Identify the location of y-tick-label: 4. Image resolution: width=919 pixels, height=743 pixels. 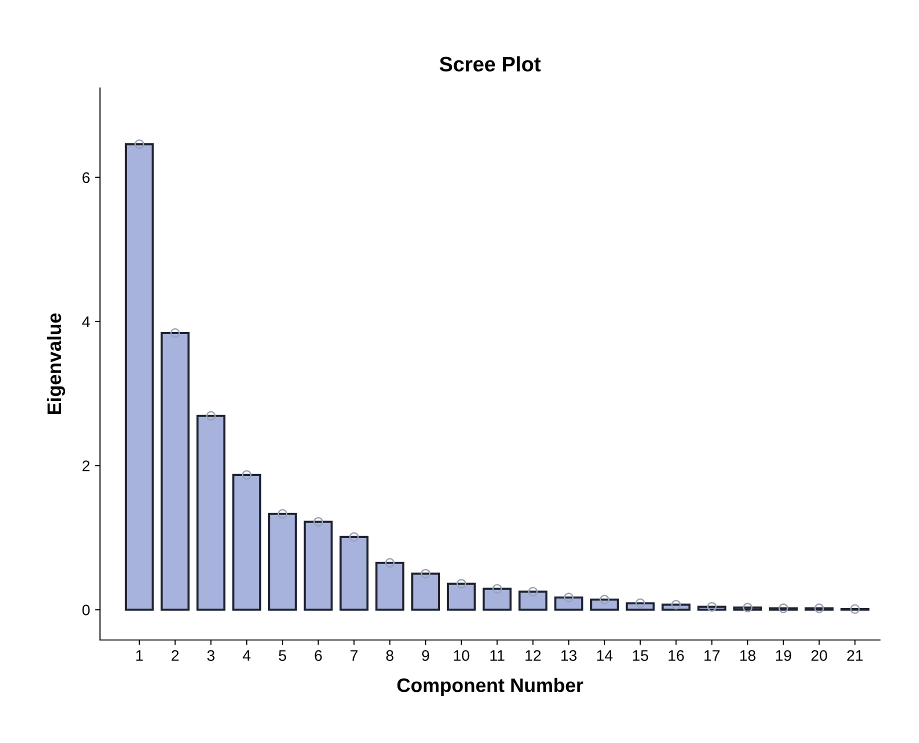
(86, 322).